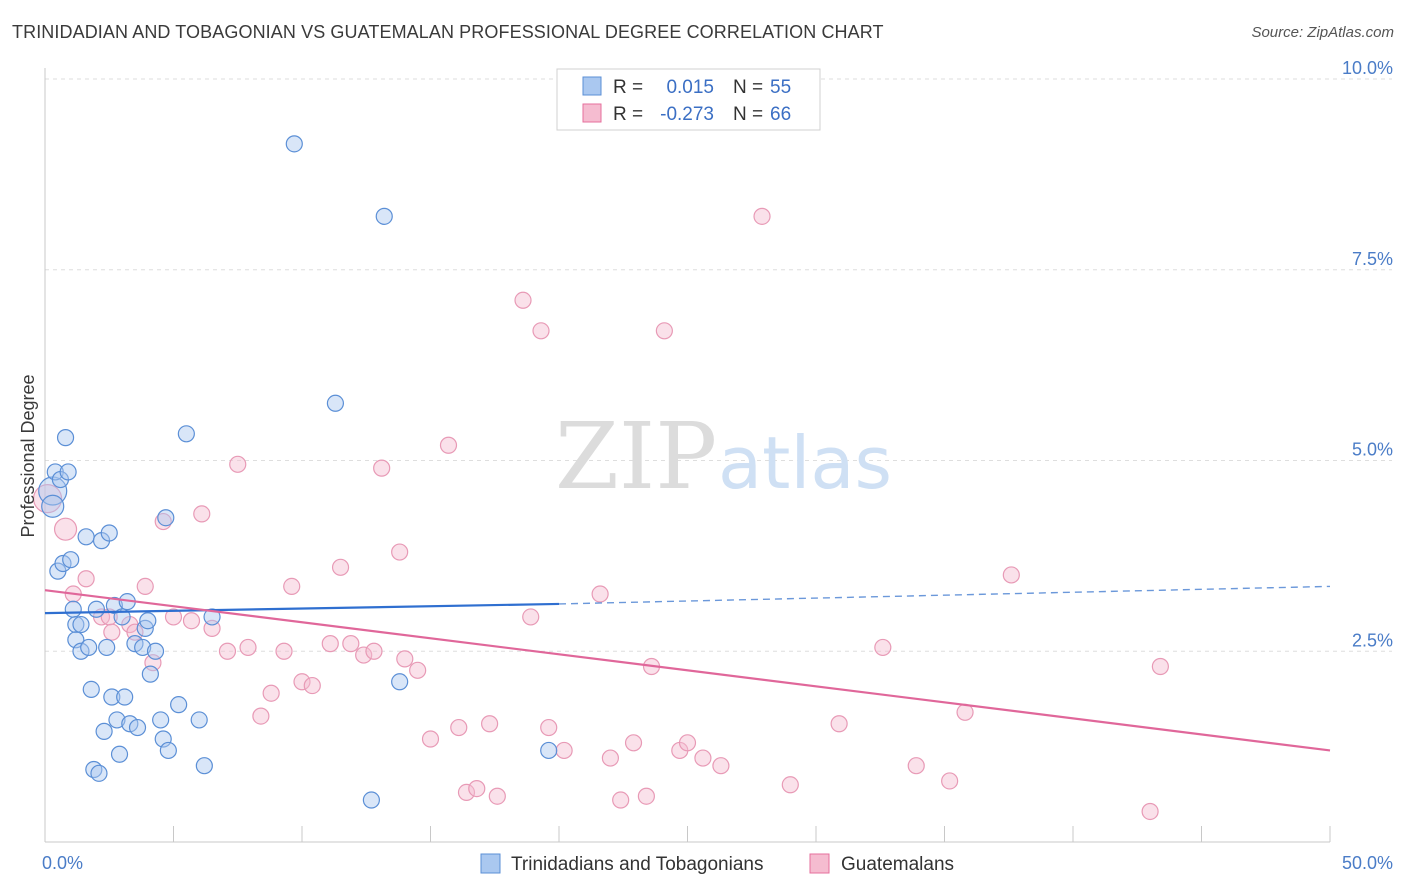 This screenshot has height=892, width=1406. I want to click on trinidadian-trend-line, so click(302, 608).